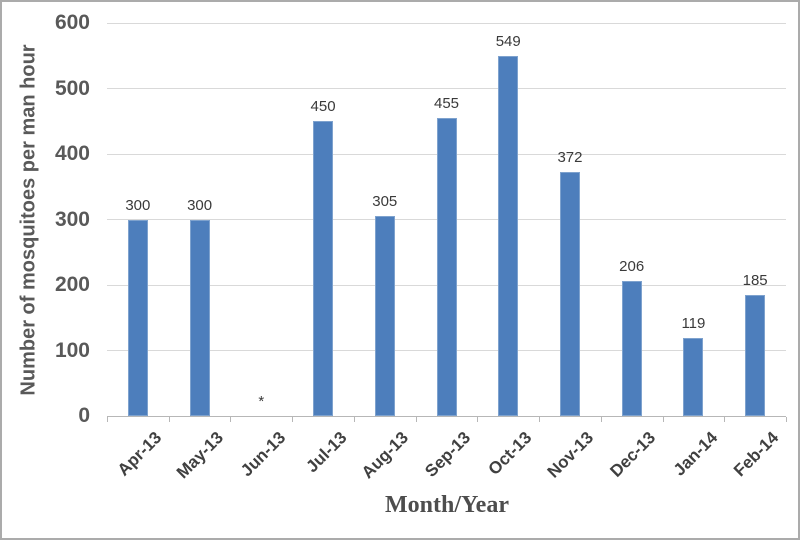  I want to click on x-tick-label: Nov-13, so click(570, 455).